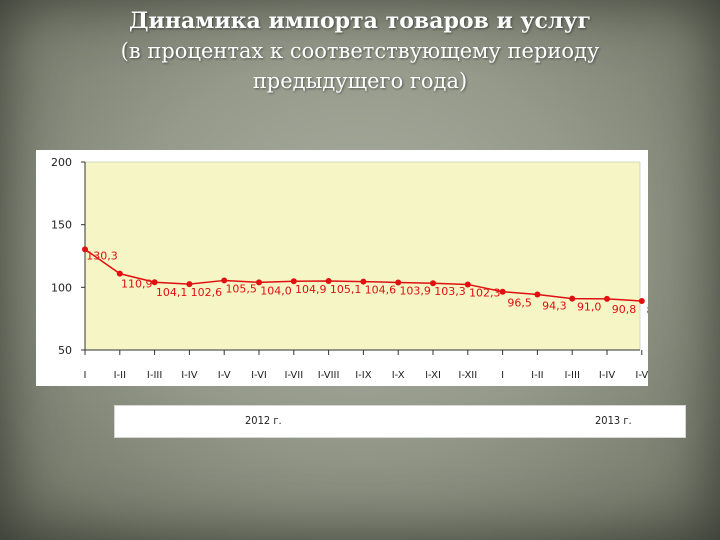 The image size is (720, 540). What do you see at coordinates (263, 420) in the screenshot?
I see `year-label-2012: 2012 г.` at bounding box center [263, 420].